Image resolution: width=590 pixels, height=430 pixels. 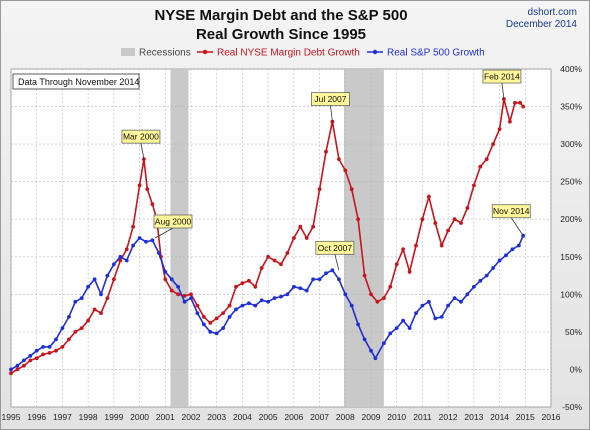 I want to click on callout-label: Oct 2007, so click(x=335, y=248).